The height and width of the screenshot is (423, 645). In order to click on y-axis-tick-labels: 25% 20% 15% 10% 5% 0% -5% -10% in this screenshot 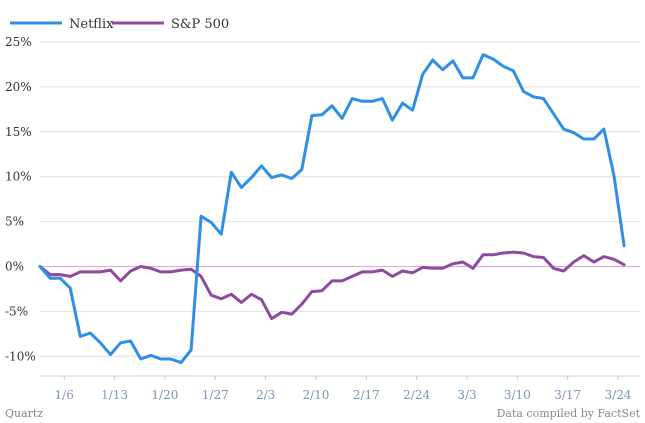, I will do `click(20, 199)`.